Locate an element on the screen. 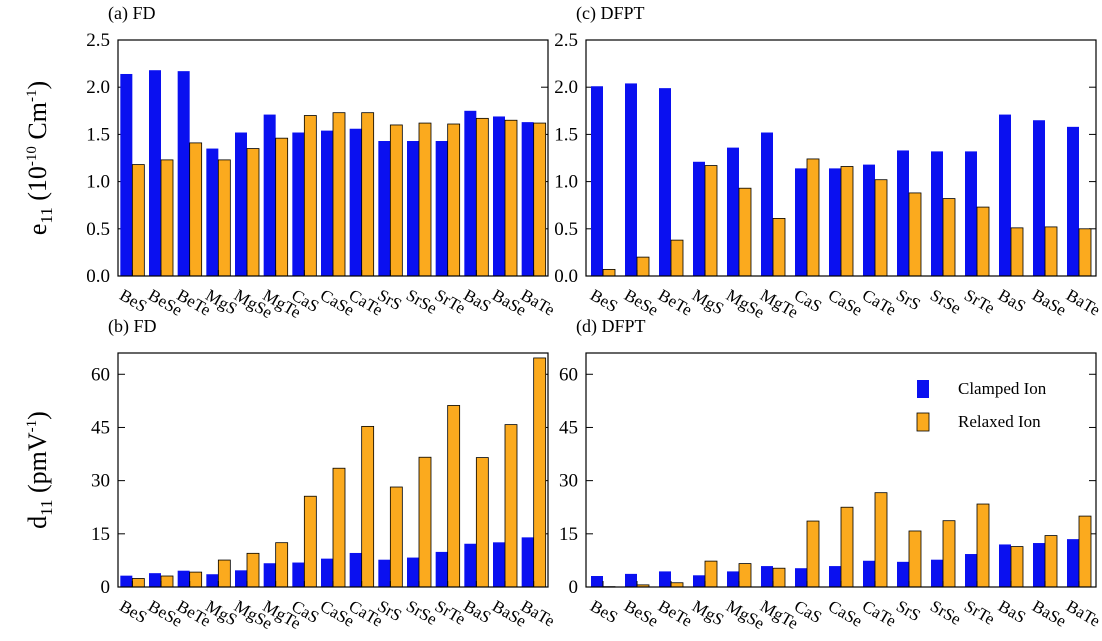 This screenshot has height=641, width=1102. panel-title: (d) DFPT is located at coordinates (611, 326).